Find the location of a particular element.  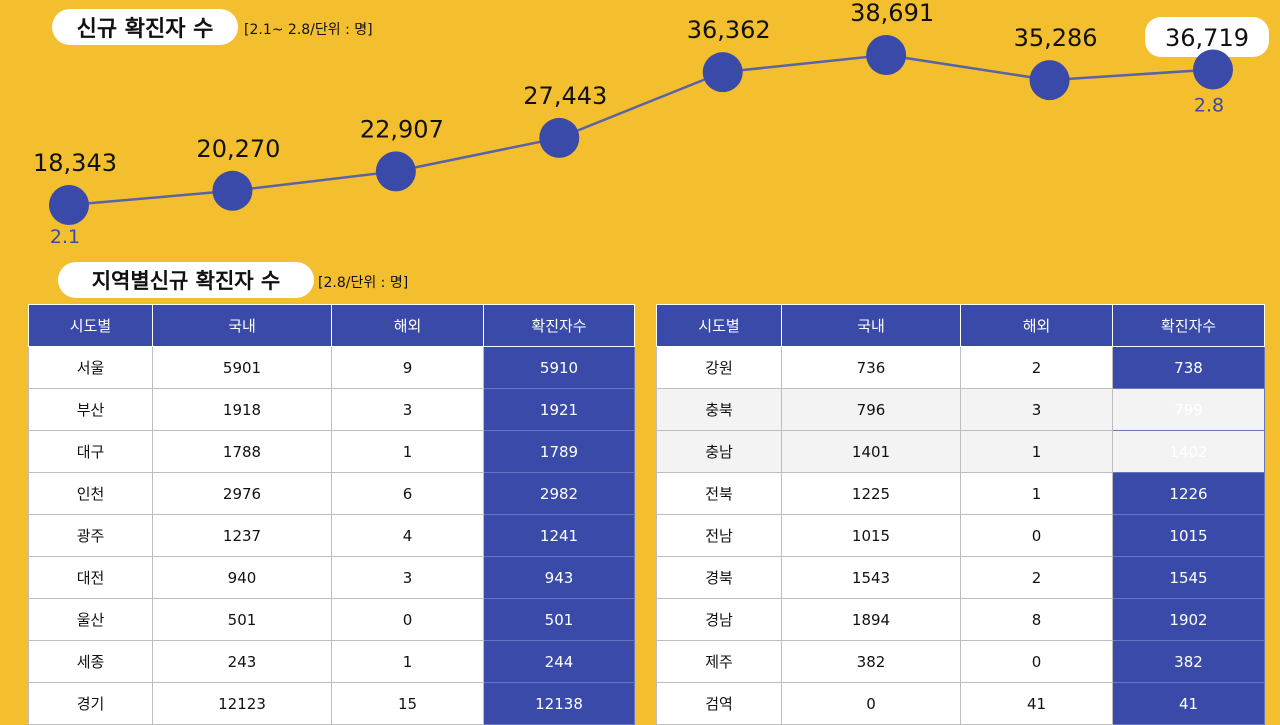

cell-domestic: 1918 is located at coordinates (242, 409).